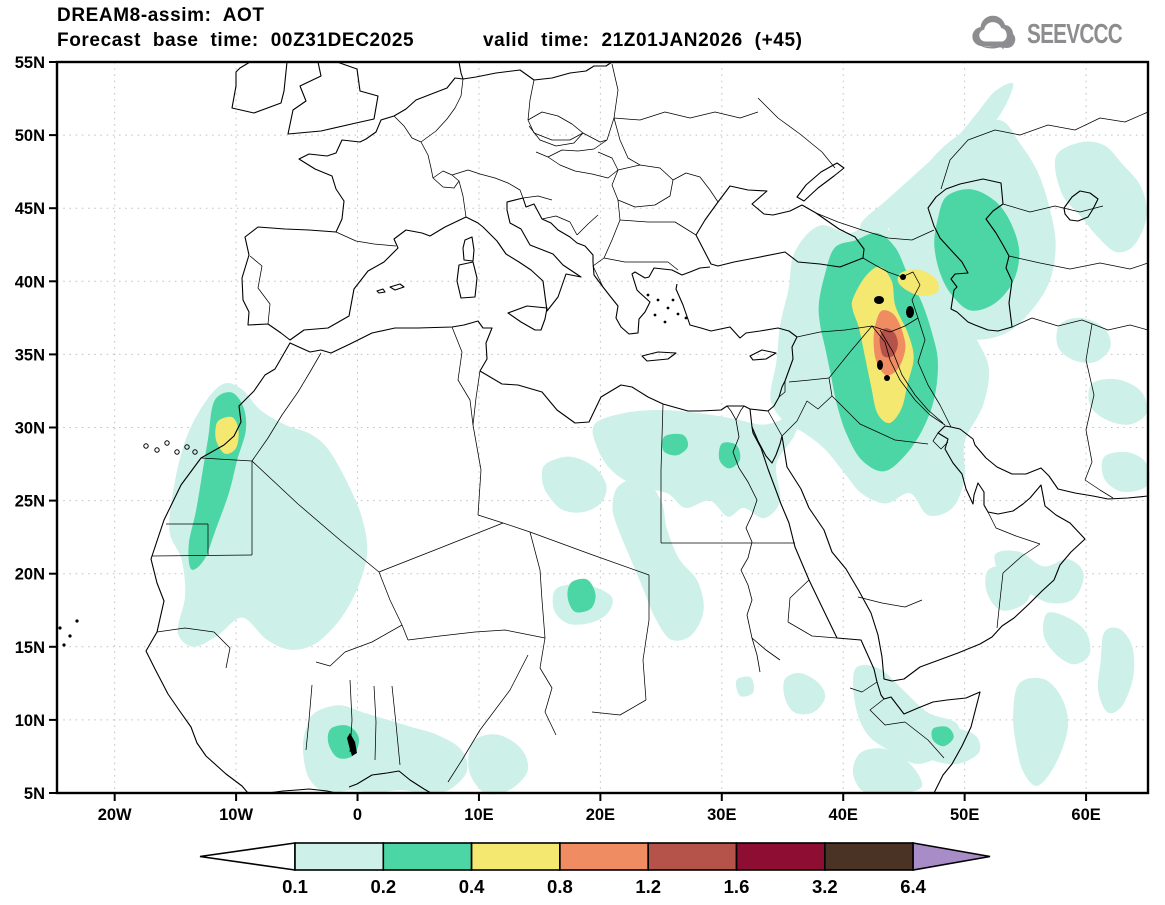 This screenshot has width=1165, height=905. I want to click on colorbar-label: 1.2, so click(648, 886).